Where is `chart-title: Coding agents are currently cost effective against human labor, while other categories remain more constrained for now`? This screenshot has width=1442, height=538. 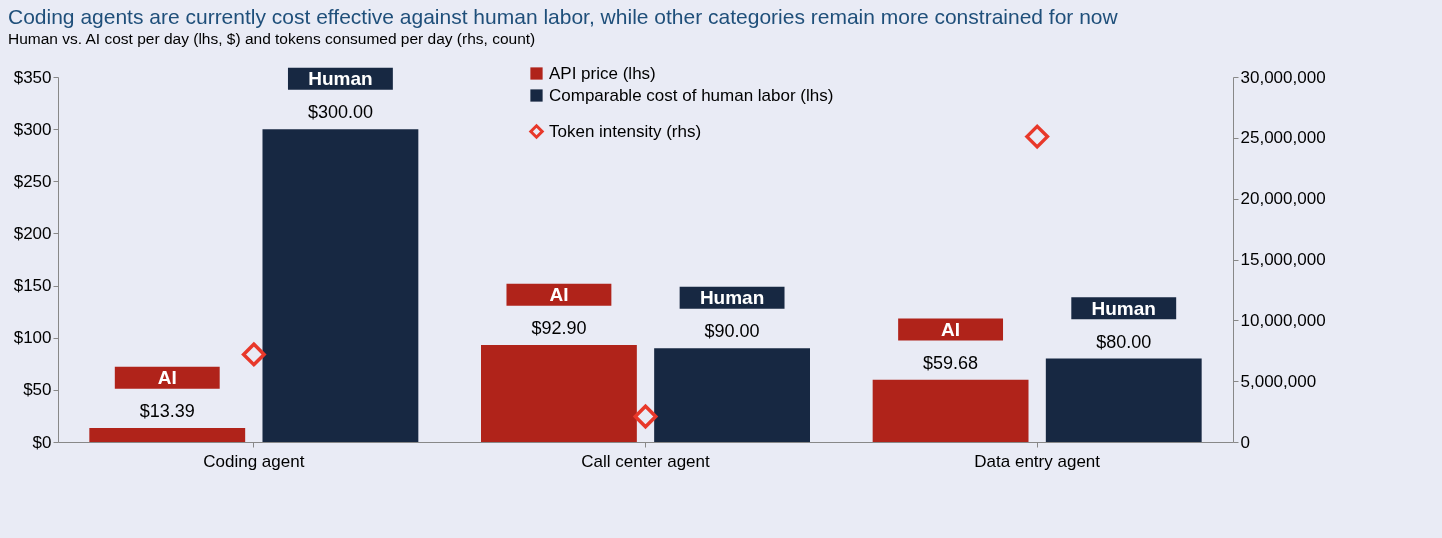
chart-title: Coding agents are currently cost effective against human labor, while other categories remain more constrained for now is located at coordinates (563, 16).